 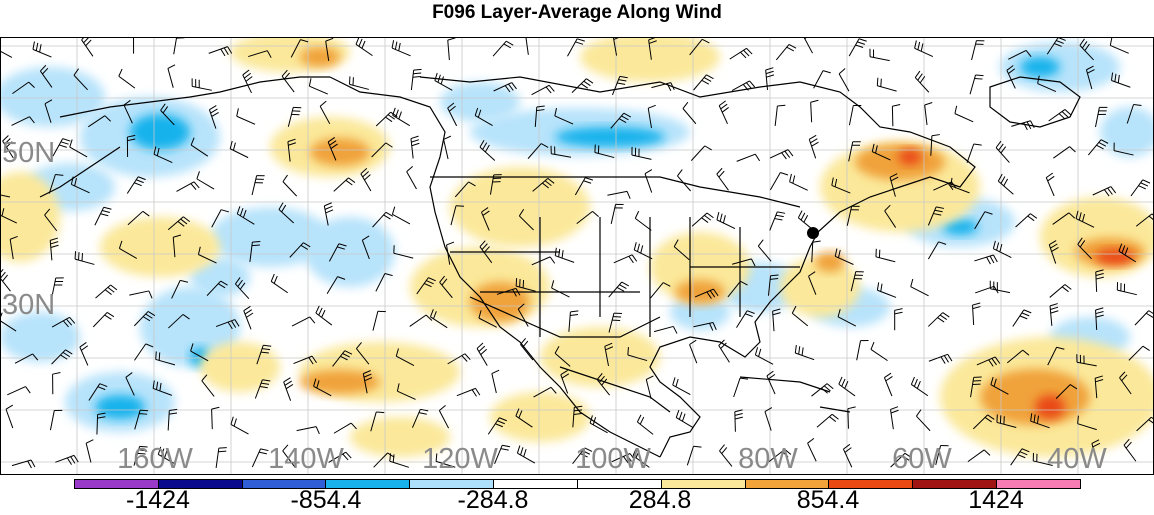 What do you see at coordinates (813, 233) in the screenshot?
I see `black-dot-marker` at bounding box center [813, 233].